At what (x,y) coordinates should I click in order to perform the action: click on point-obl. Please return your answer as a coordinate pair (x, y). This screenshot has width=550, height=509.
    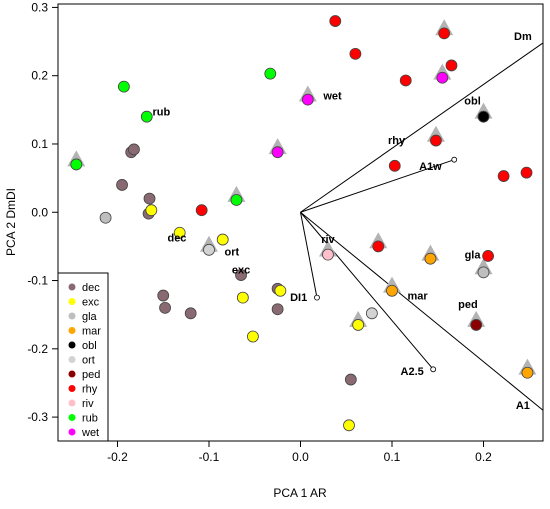
    Looking at the image, I should click on (483, 116).